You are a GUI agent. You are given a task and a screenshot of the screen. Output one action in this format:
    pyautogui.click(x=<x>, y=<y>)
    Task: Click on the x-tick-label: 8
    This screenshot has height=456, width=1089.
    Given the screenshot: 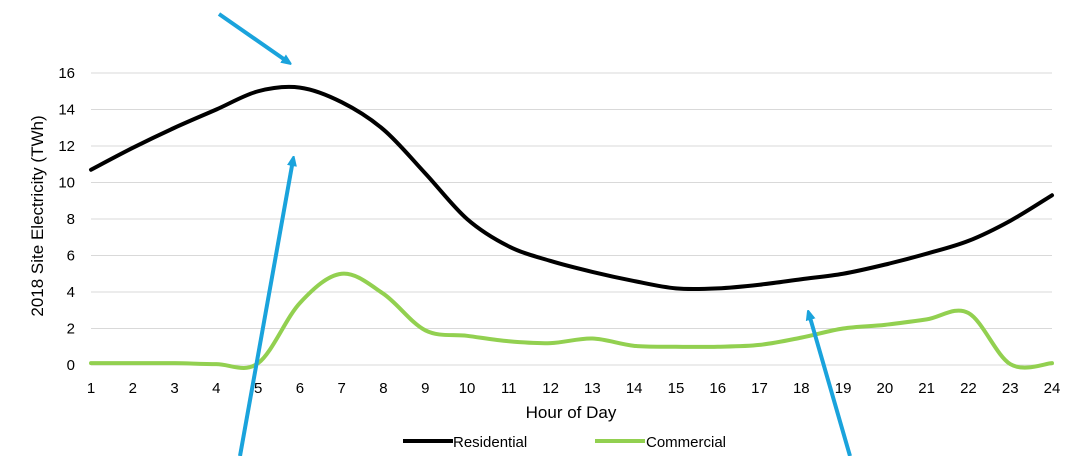 What is the action you would take?
    pyautogui.click(x=383, y=388)
    